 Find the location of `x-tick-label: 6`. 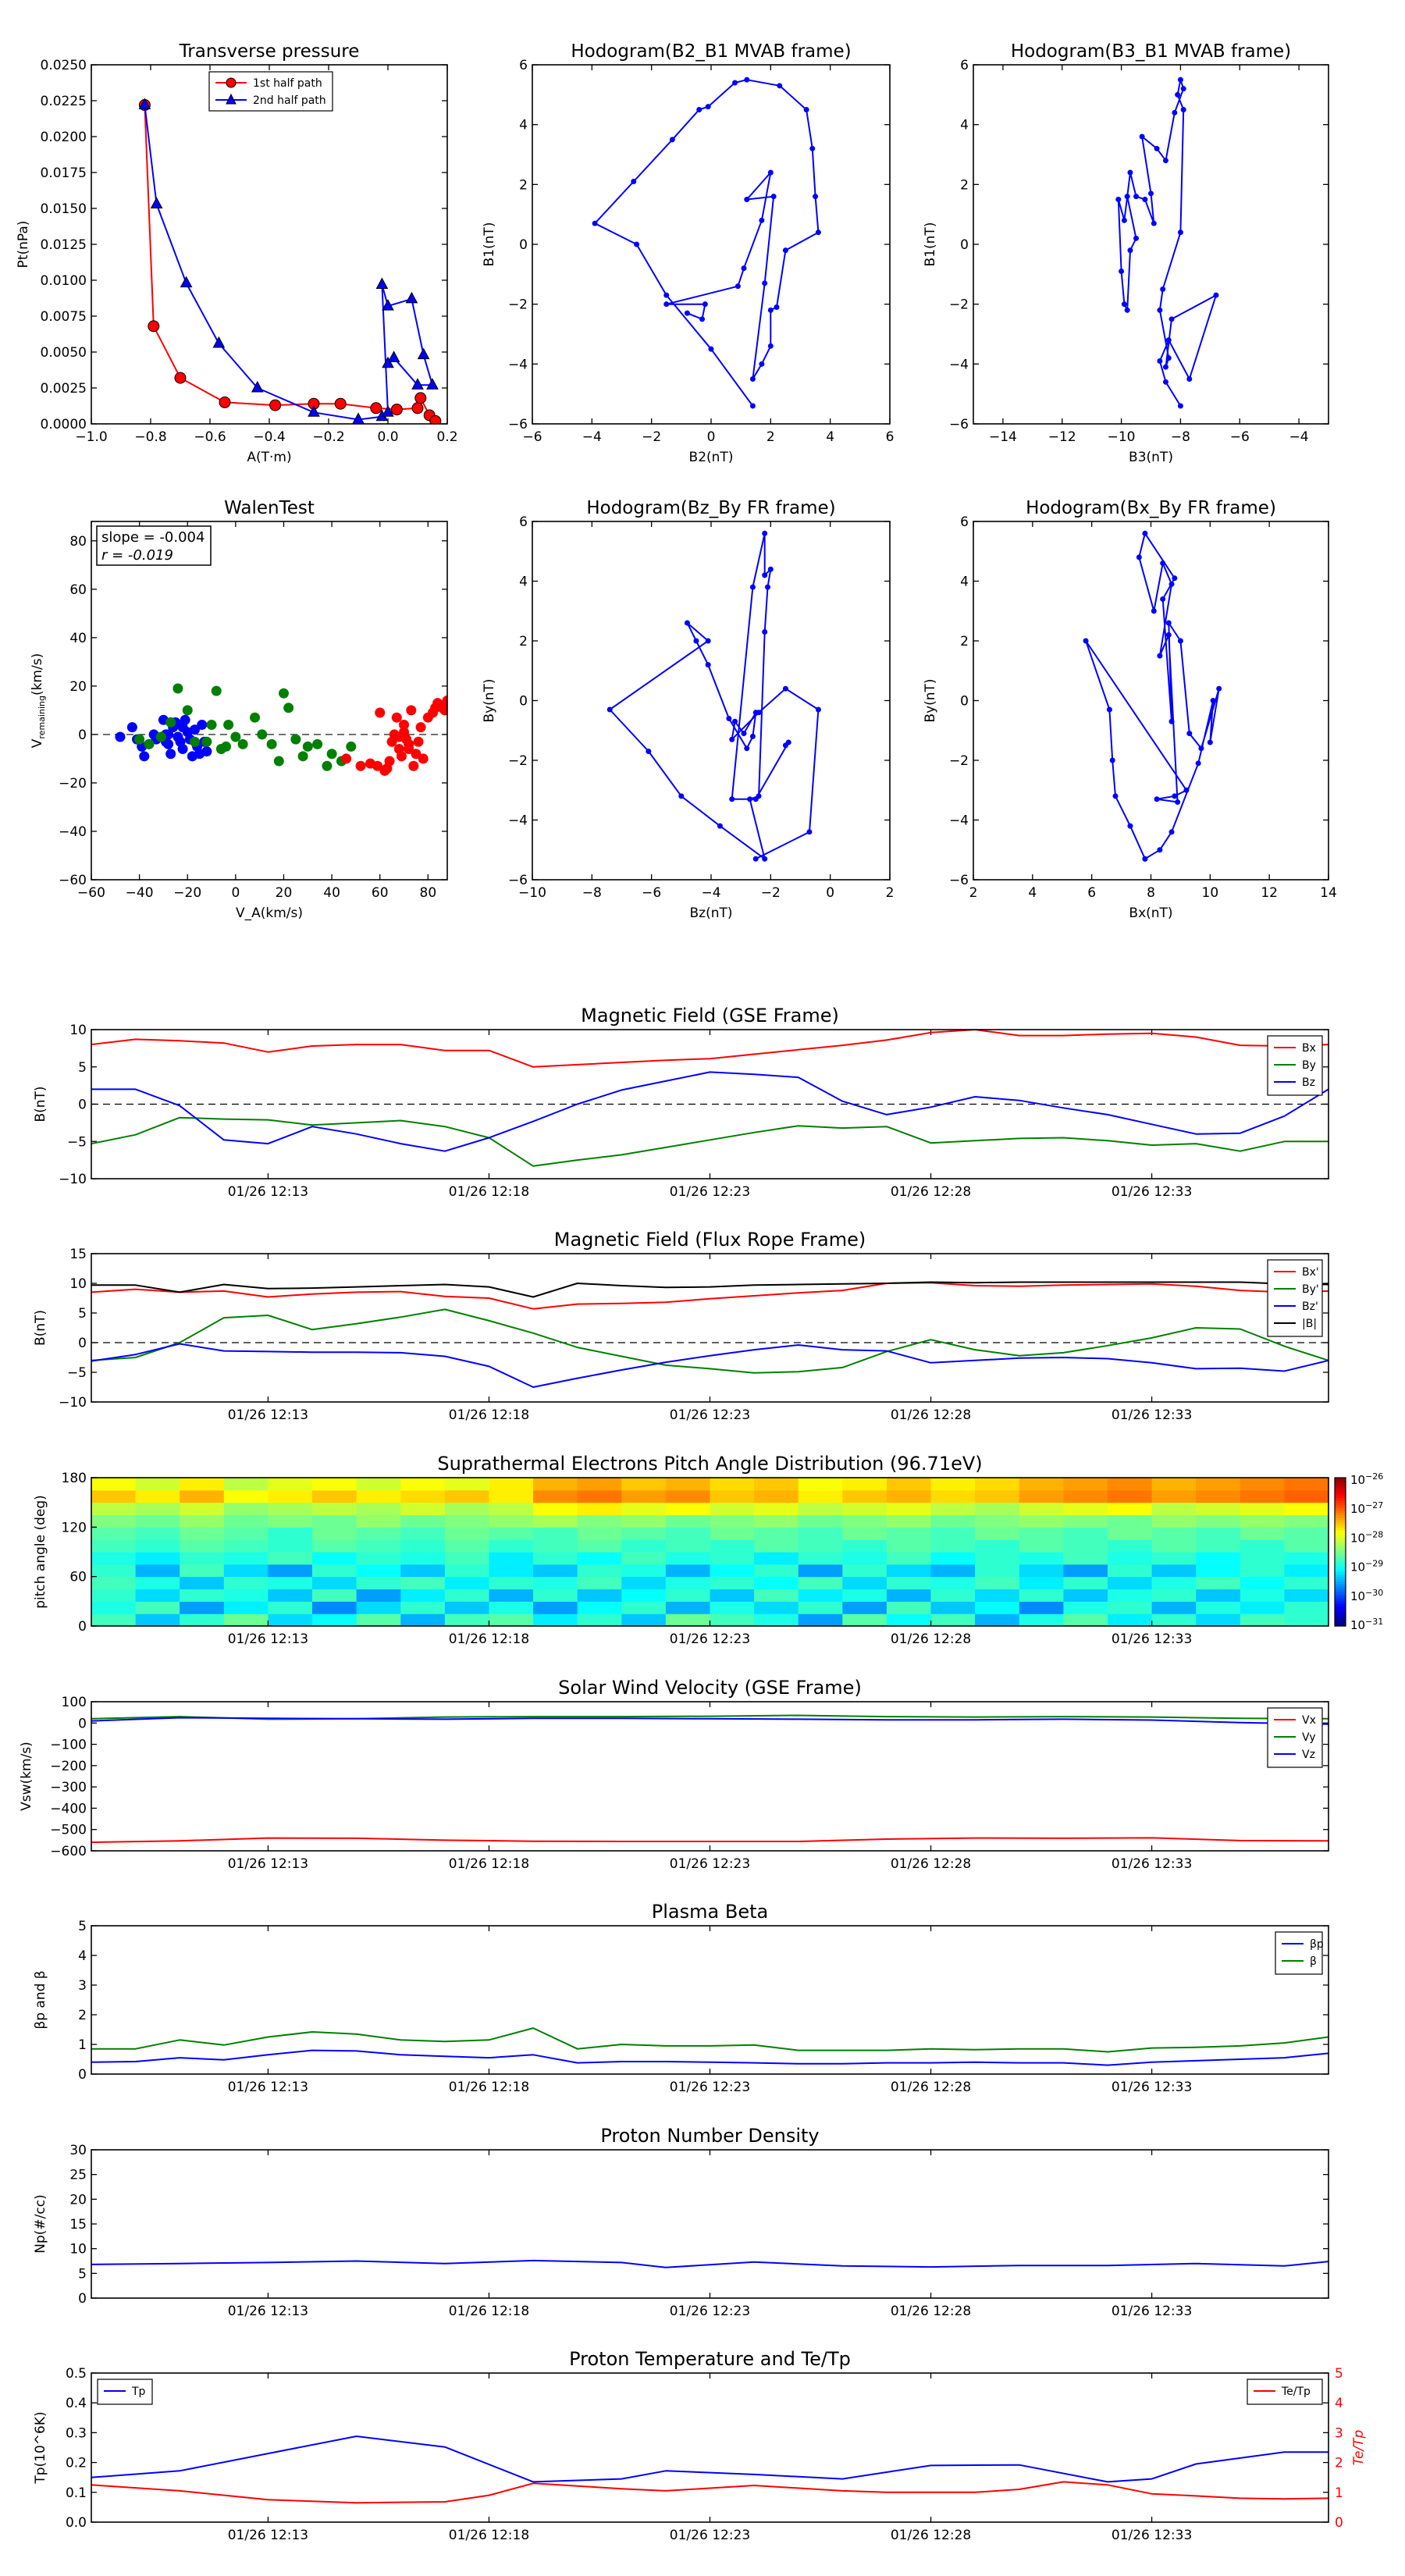

x-tick-label: 6 is located at coordinates (1091, 893).